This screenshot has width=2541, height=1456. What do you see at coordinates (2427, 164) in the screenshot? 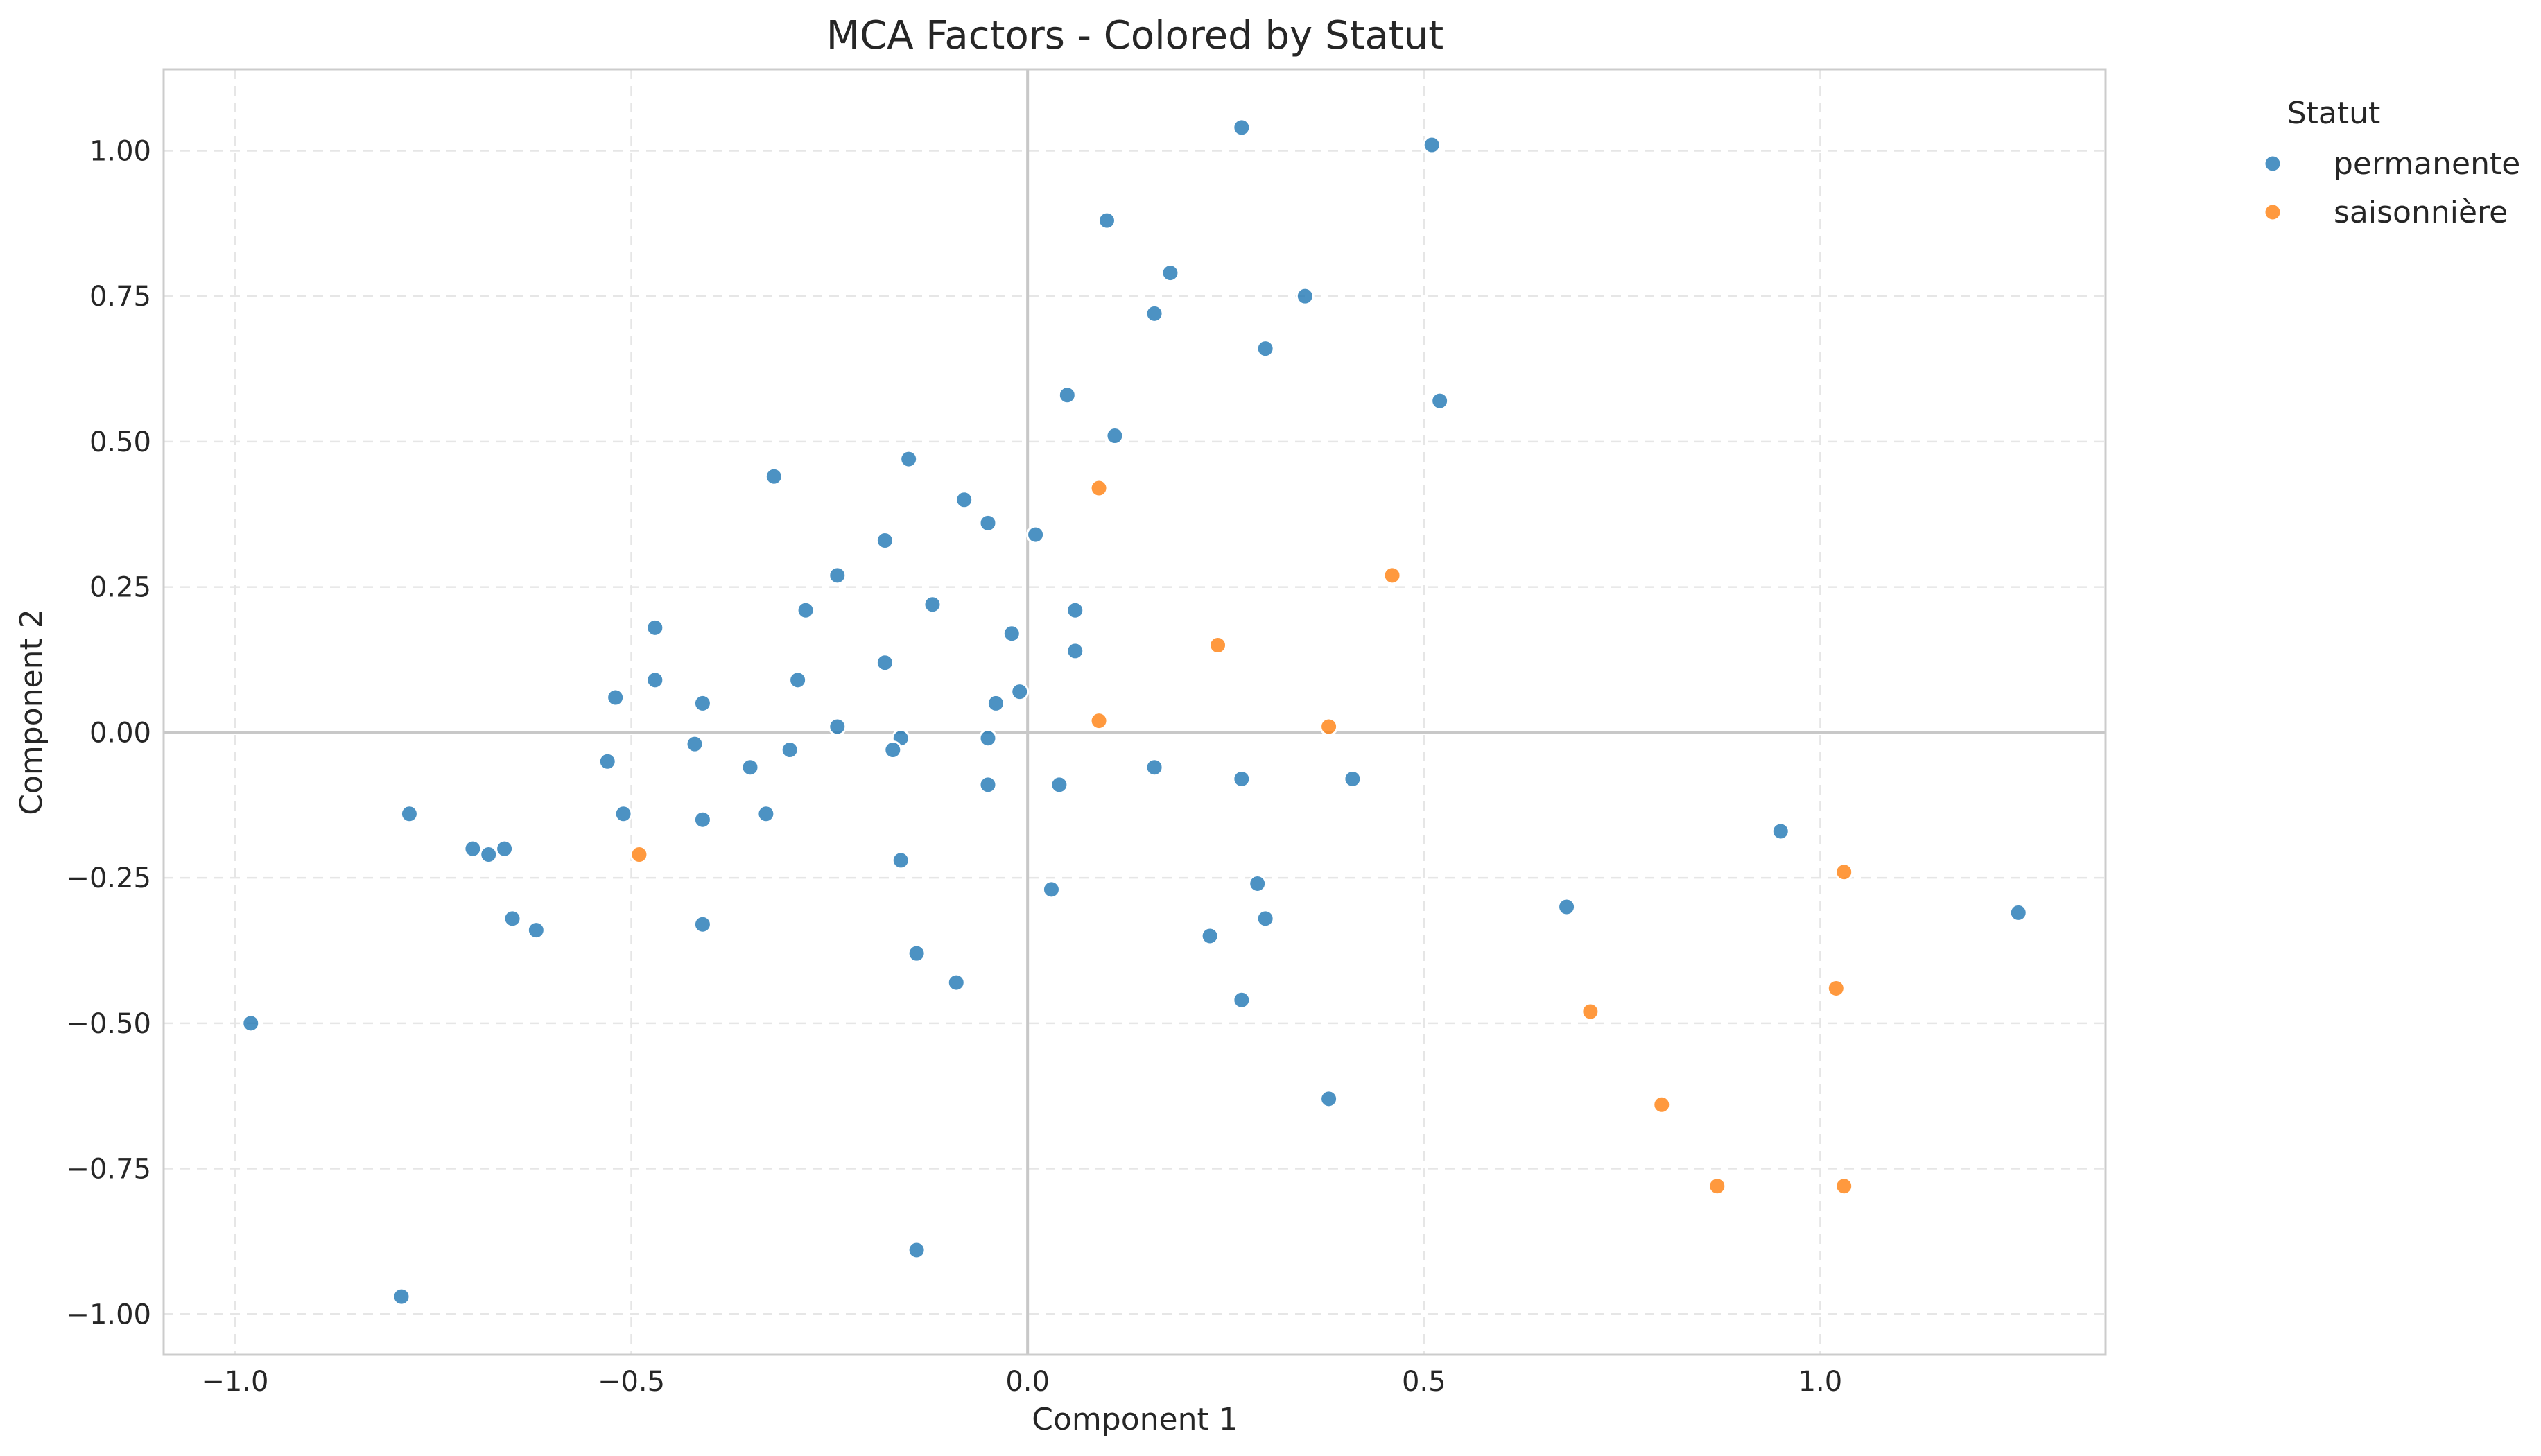
I see `legend-label-permanente: permanente` at bounding box center [2427, 164].